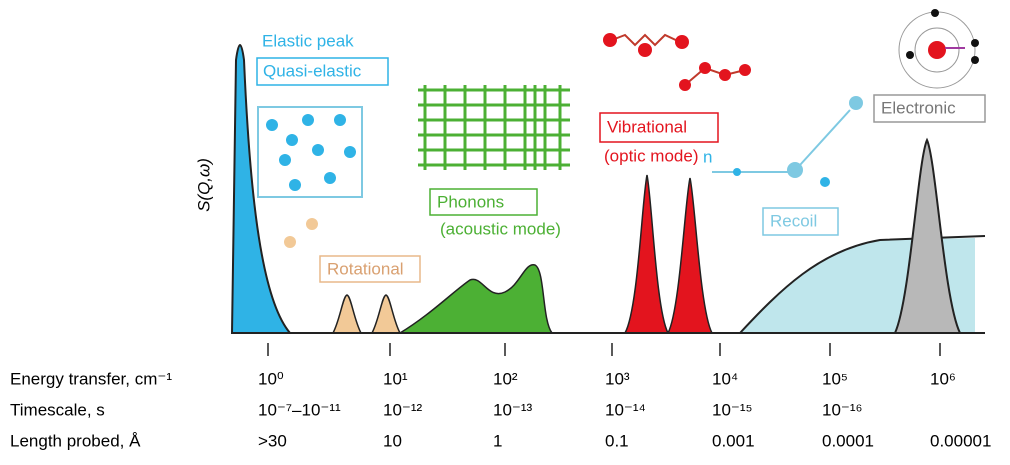 The width and height of the screenshot is (1010, 465). I want to click on region-label: Electronic, so click(918, 107).